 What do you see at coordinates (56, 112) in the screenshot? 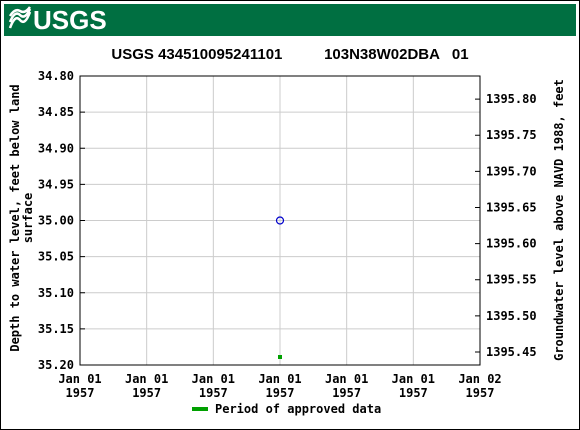
I see `y-tick-label: 34.85` at bounding box center [56, 112].